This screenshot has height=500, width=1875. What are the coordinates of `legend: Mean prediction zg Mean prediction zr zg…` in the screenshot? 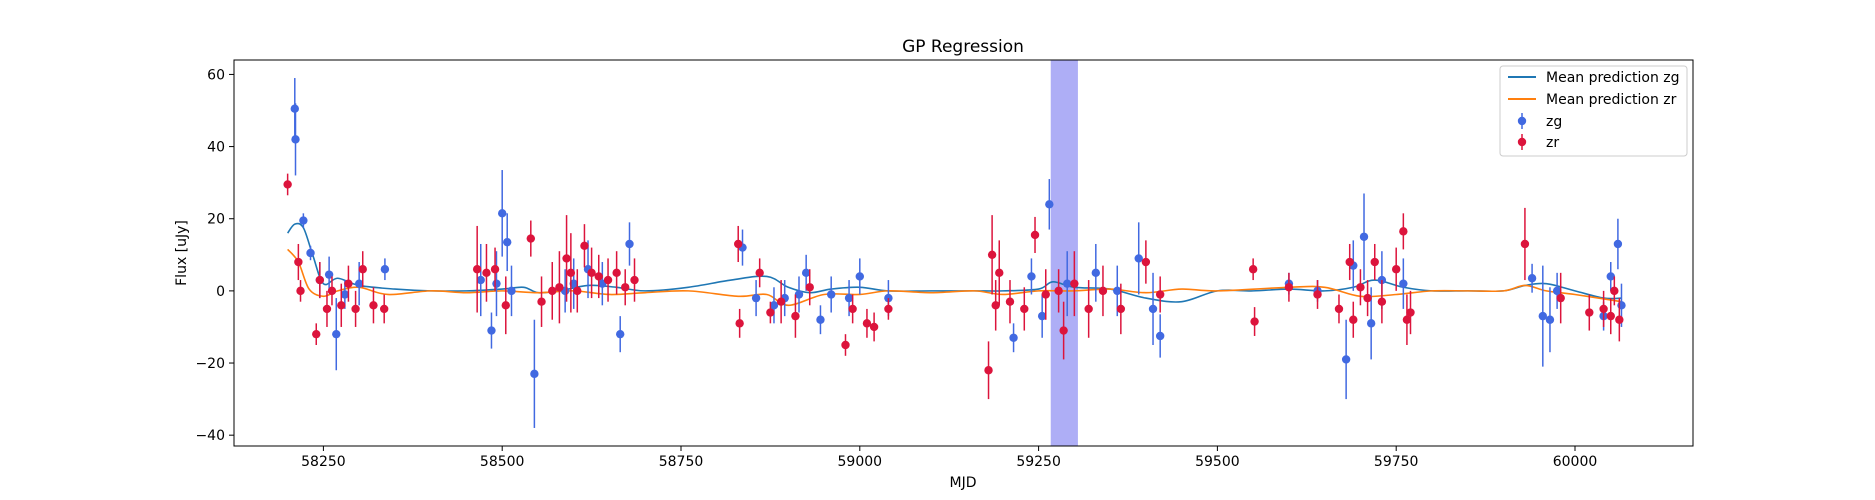 It's located at (1593, 111).